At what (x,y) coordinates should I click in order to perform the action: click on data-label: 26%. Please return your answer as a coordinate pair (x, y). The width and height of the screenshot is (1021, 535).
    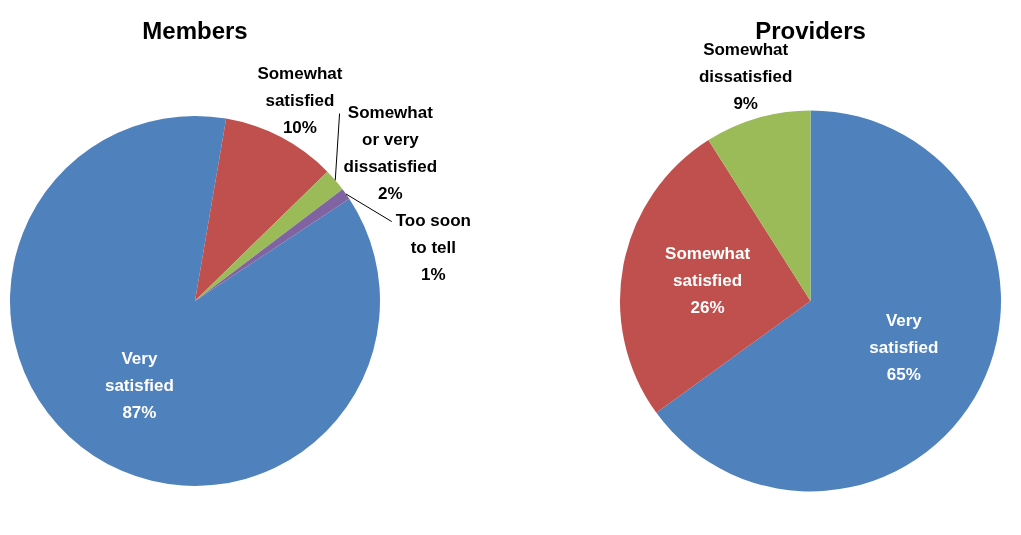
    Looking at the image, I should click on (707, 307).